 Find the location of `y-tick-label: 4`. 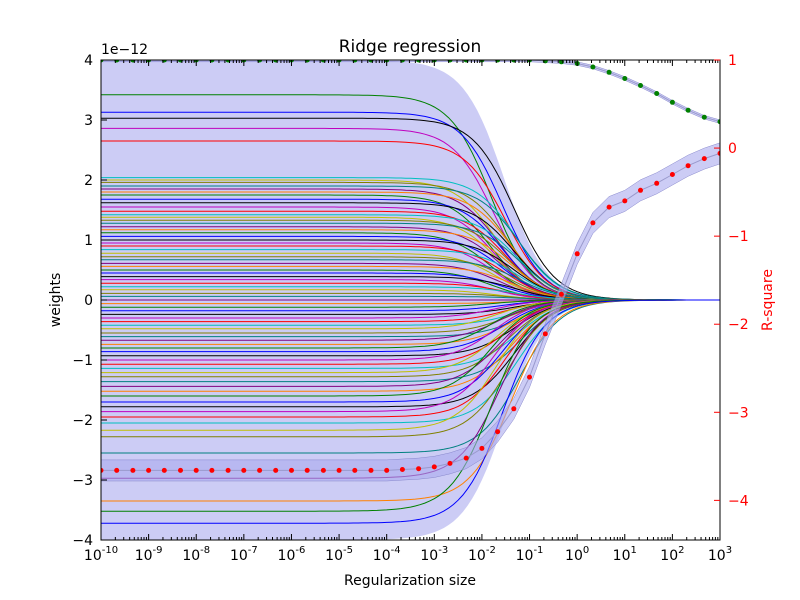

y-tick-label: 4 is located at coordinates (88, 61).